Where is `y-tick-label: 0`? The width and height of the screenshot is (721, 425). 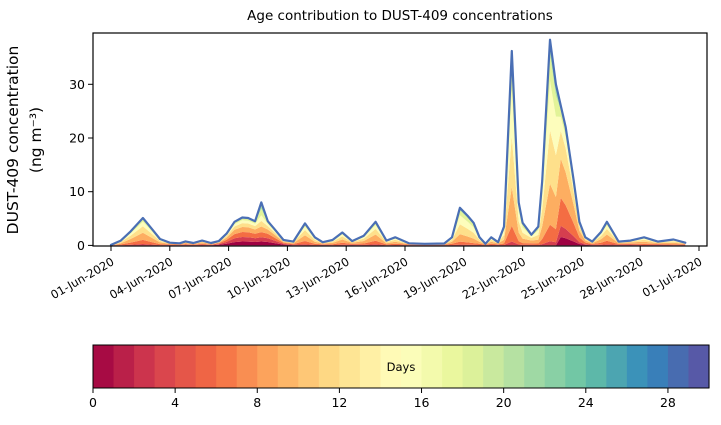 y-tick-label: 0 is located at coordinates (81, 245).